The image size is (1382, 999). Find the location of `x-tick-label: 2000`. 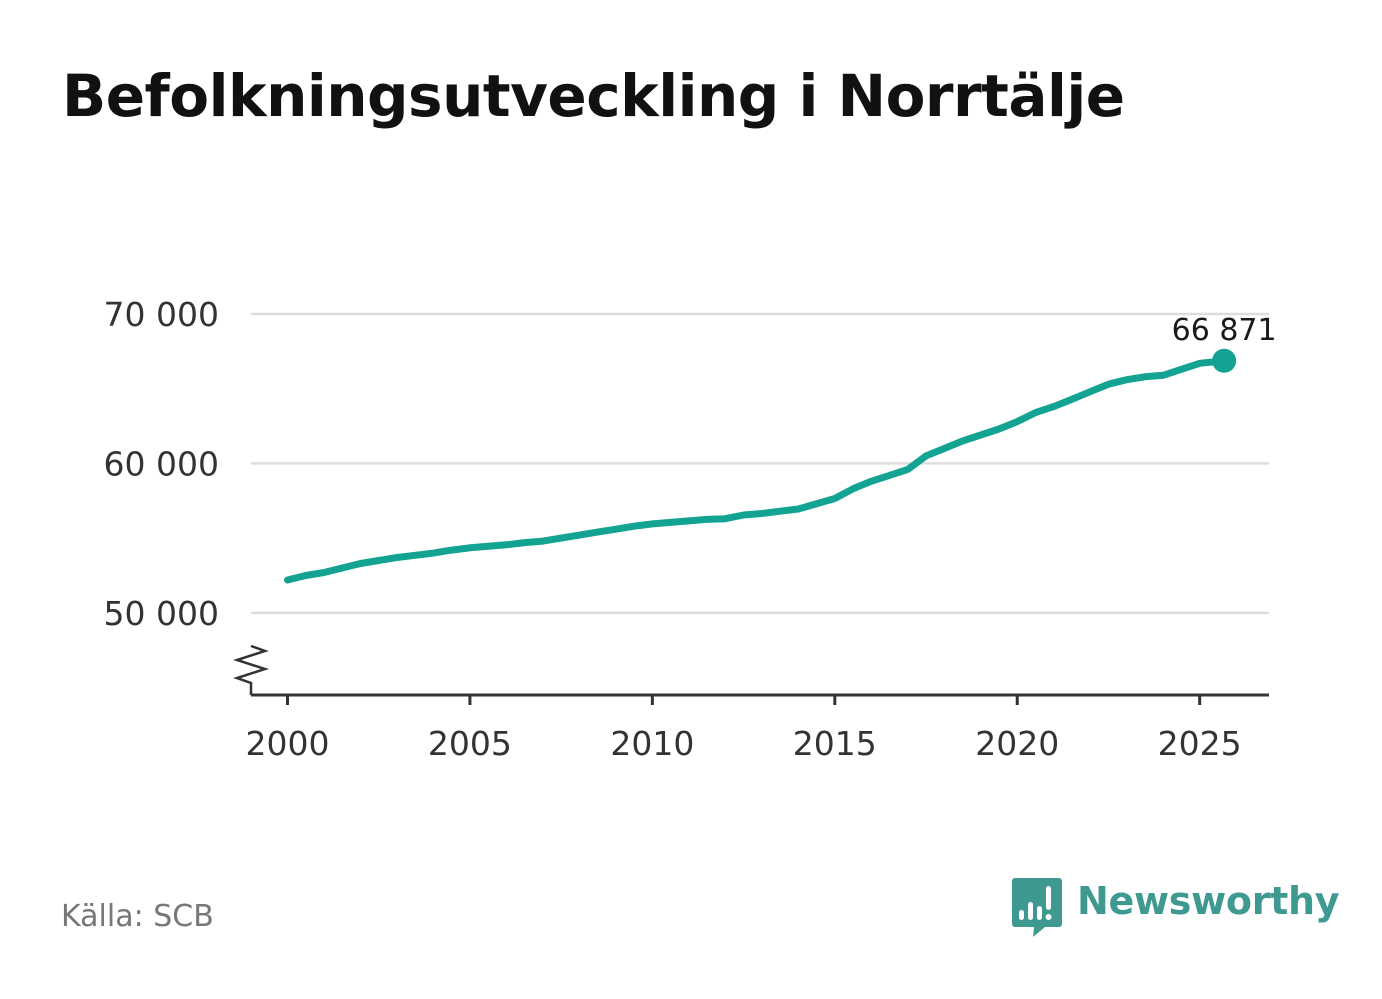

x-tick-label: 2000 is located at coordinates (287, 743).